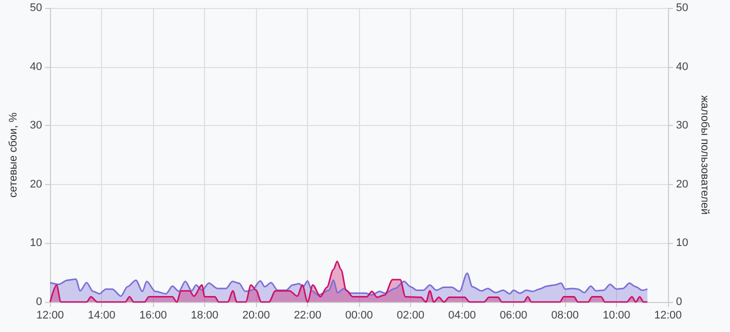 Image resolution: width=730 pixels, height=332 pixels. I want to click on y-tick-label: 30, so click(36, 126).